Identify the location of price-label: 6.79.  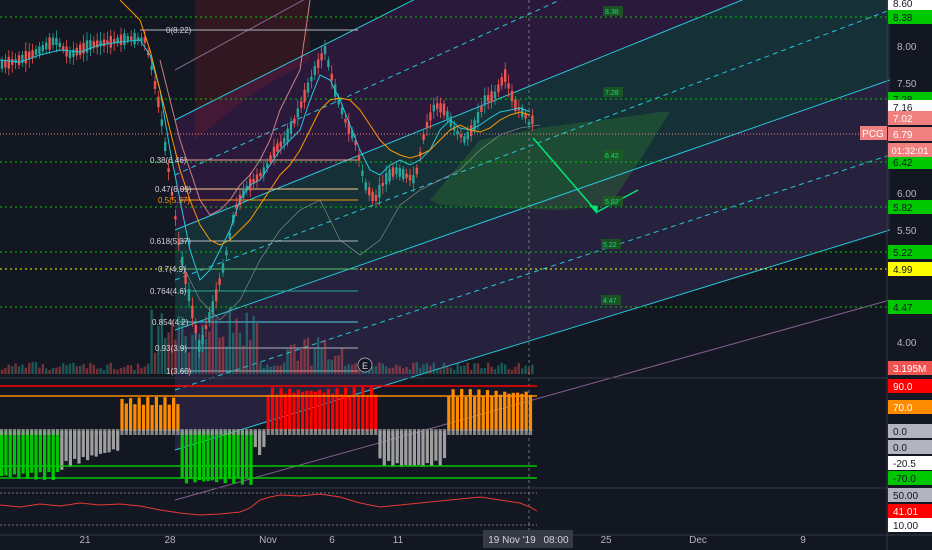
(910, 134).